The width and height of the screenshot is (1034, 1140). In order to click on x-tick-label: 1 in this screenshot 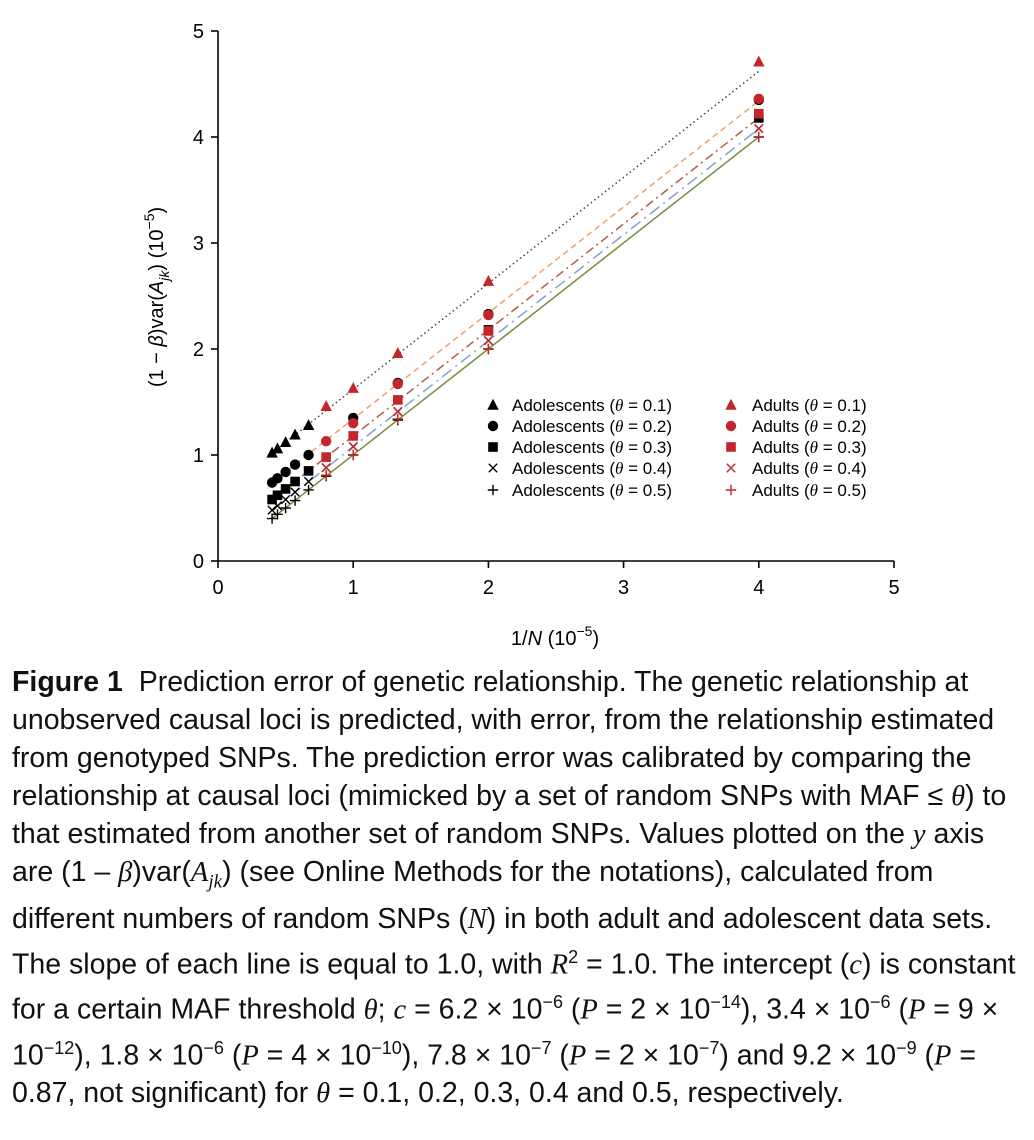, I will do `click(353, 588)`.